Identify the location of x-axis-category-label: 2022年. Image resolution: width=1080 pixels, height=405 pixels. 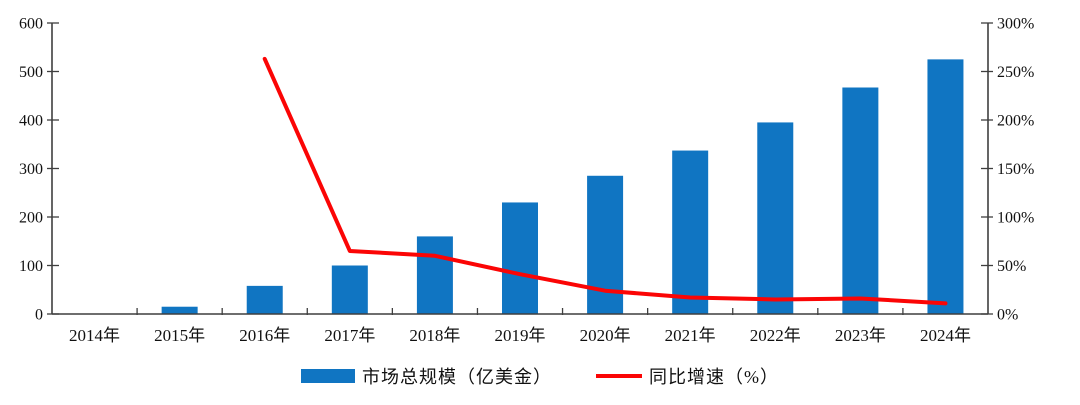
(775, 335).